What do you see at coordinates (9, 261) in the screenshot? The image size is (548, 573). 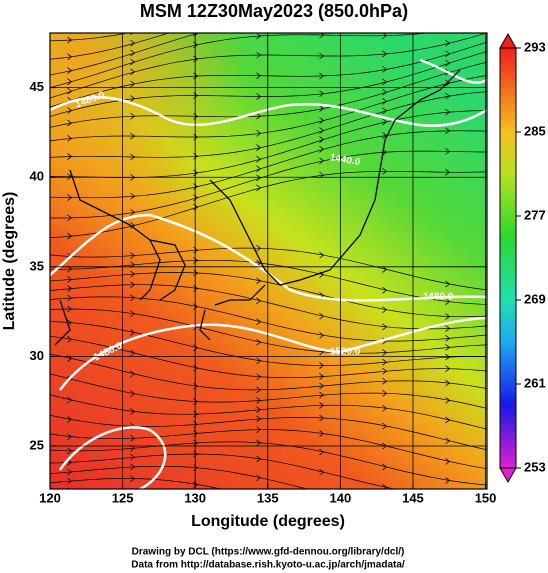 I see `y-axis-label: Latitude (degrees)` at bounding box center [9, 261].